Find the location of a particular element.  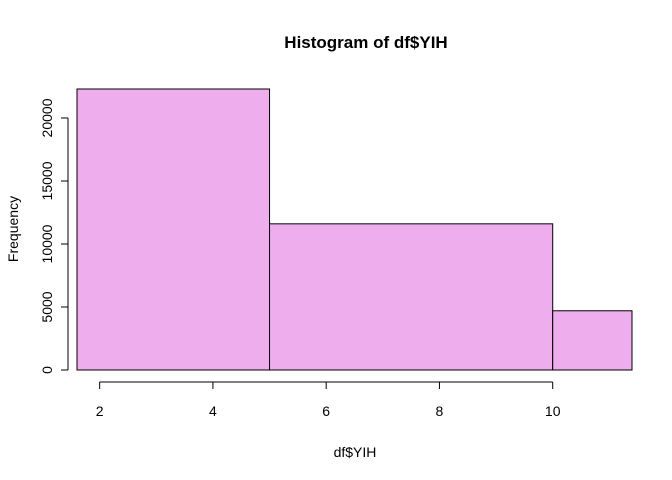

chart-title: Histogram of df$YIH is located at coordinates (365, 42).